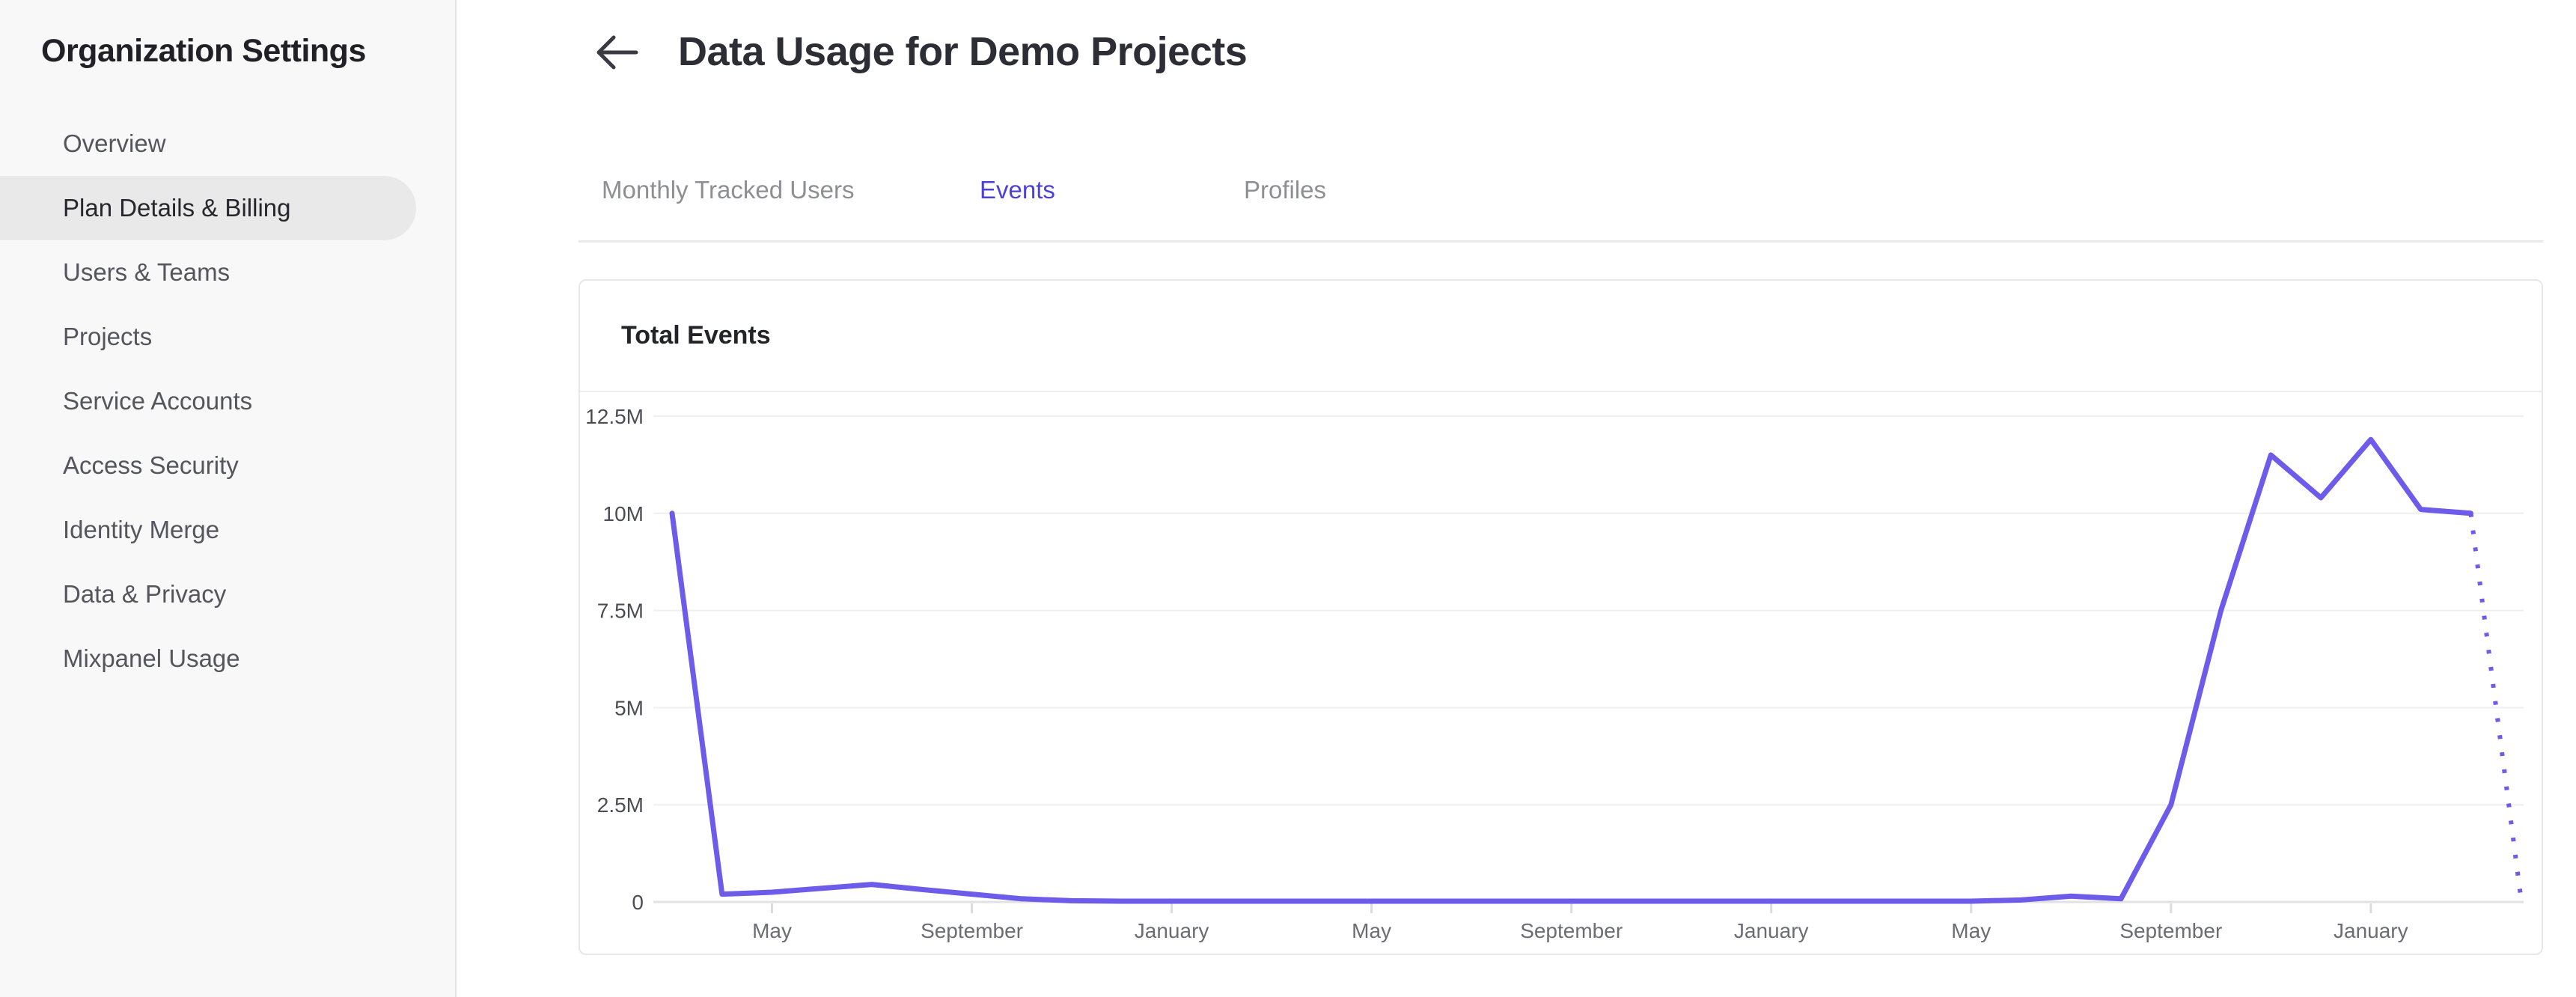 The image size is (2576, 997). What do you see at coordinates (115, 143) in the screenshot?
I see `sidebar-item-label: Overview` at bounding box center [115, 143].